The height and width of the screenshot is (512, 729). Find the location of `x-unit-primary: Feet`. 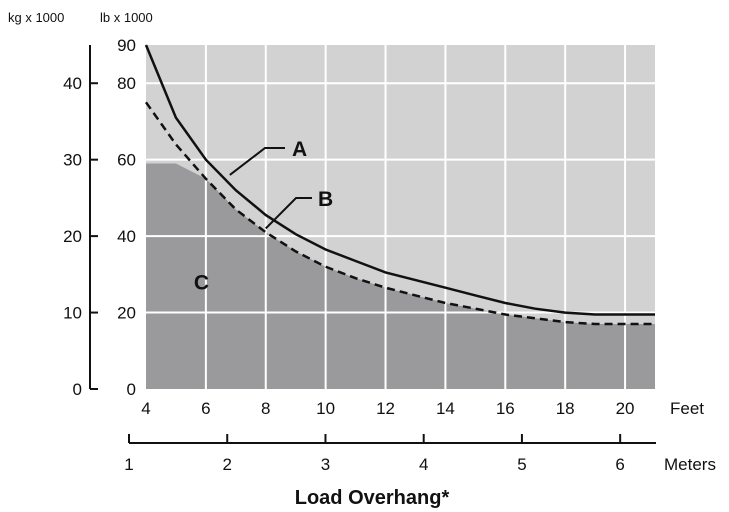

x-unit-primary: Feet is located at coordinates (687, 408).